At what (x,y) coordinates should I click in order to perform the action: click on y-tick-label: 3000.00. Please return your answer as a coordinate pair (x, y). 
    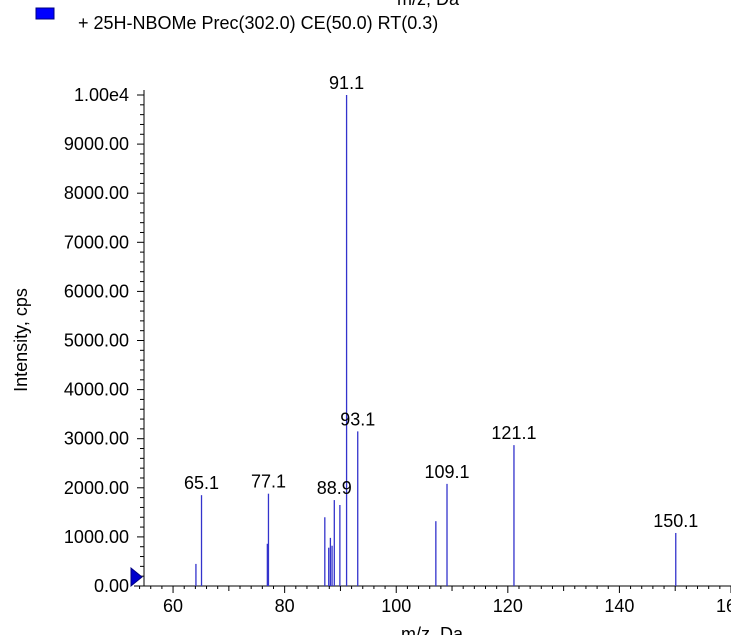
    Looking at the image, I should click on (96, 439).